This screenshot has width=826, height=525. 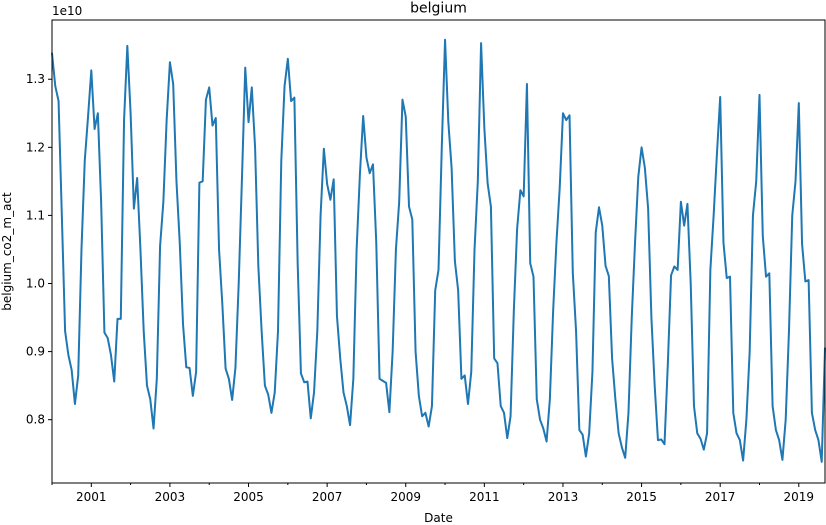 I want to click on x-tick-label: 2003, so click(x=170, y=497).